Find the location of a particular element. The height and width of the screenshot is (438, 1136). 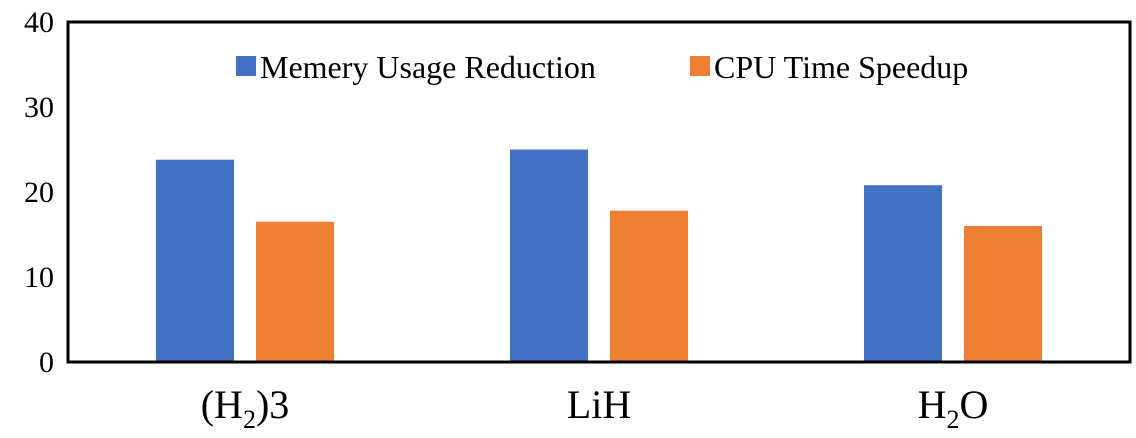

x-tick-label: (H2)3 is located at coordinates (245, 408).